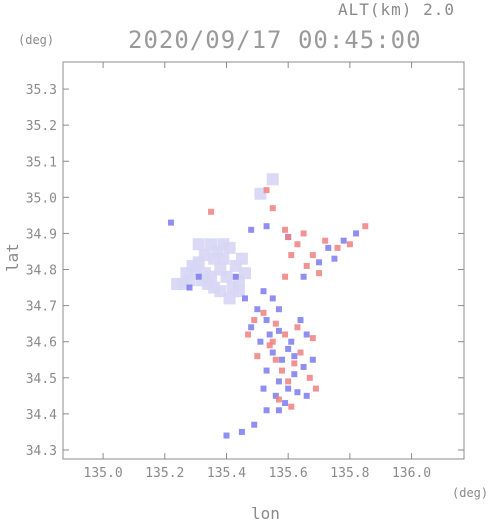 This screenshot has width=491, height=523. Describe the element at coordinates (275, 40) in the screenshot. I see `chart-title: 2020/09/17 00:45:00` at that location.